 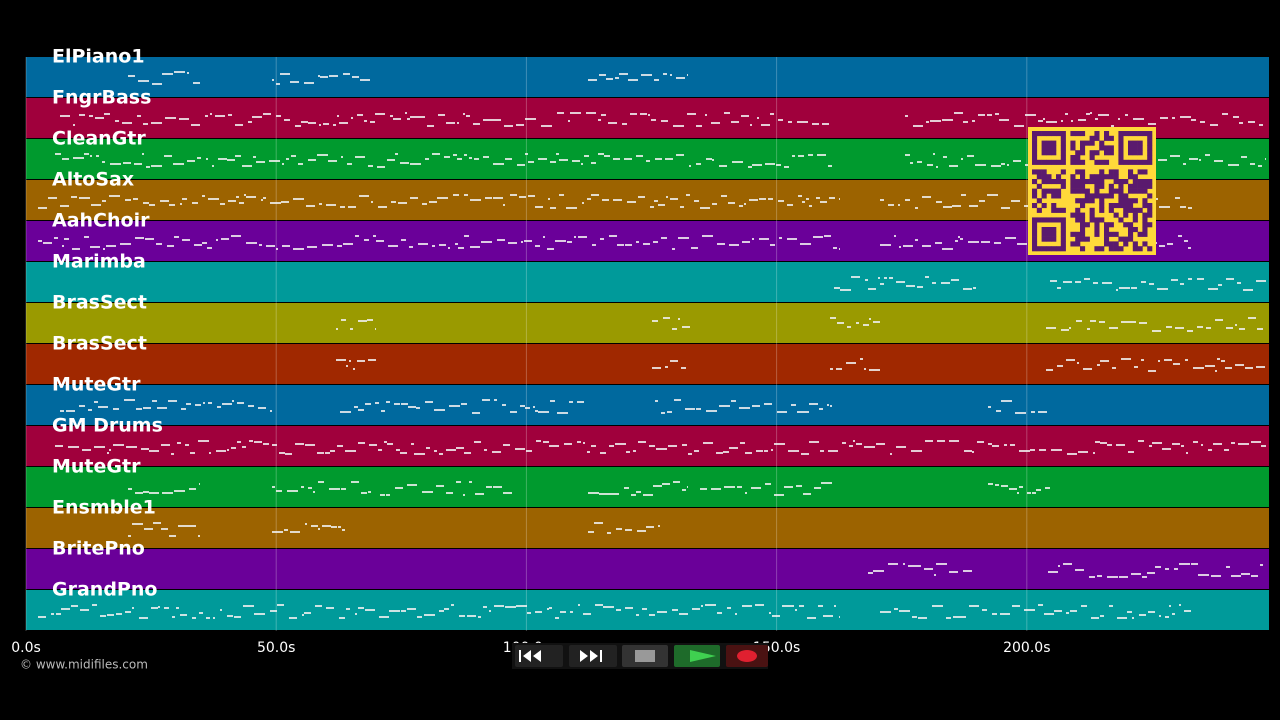 I want to click on forward-button, so click(x=593, y=656).